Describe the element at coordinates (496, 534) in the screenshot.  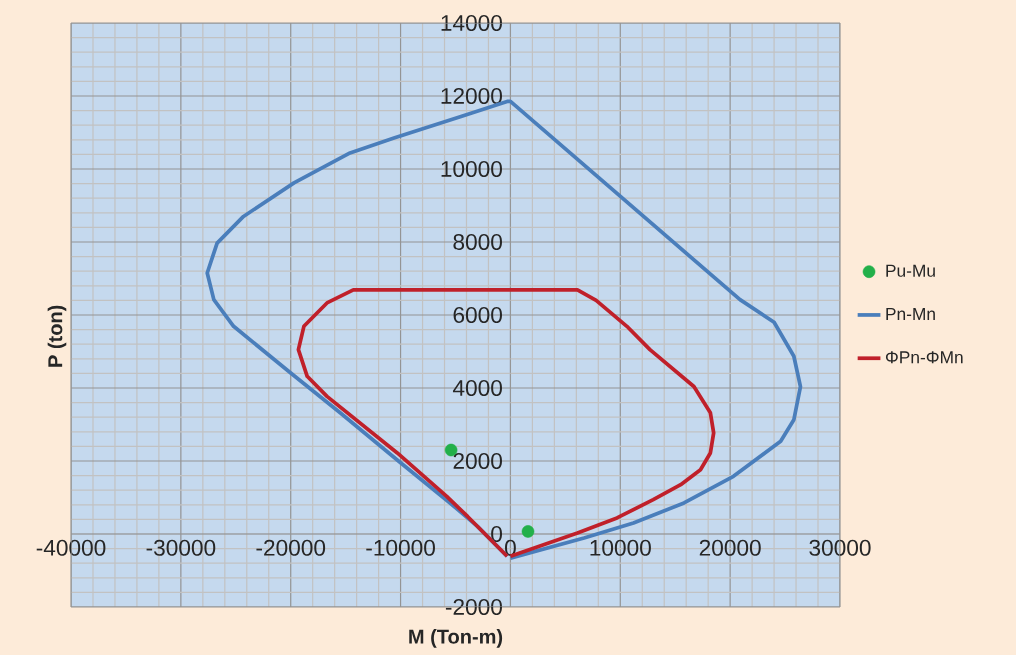
I see `y-tick-label: 0` at that location.